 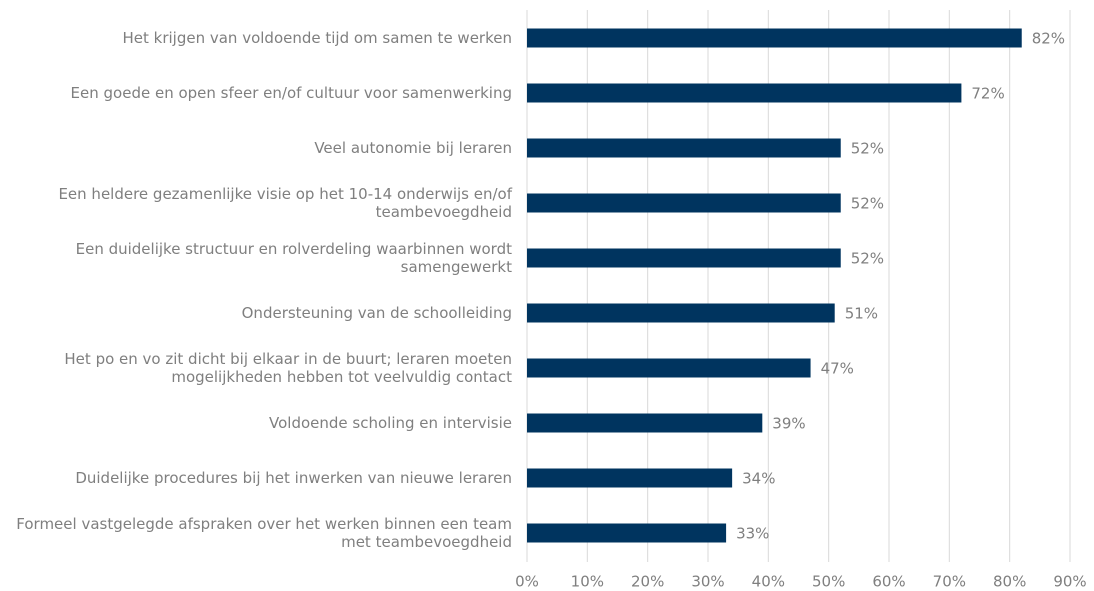 What do you see at coordinates (376, 313) in the screenshot?
I see `category-label: Ondersteuning van de schoolleiding` at bounding box center [376, 313].